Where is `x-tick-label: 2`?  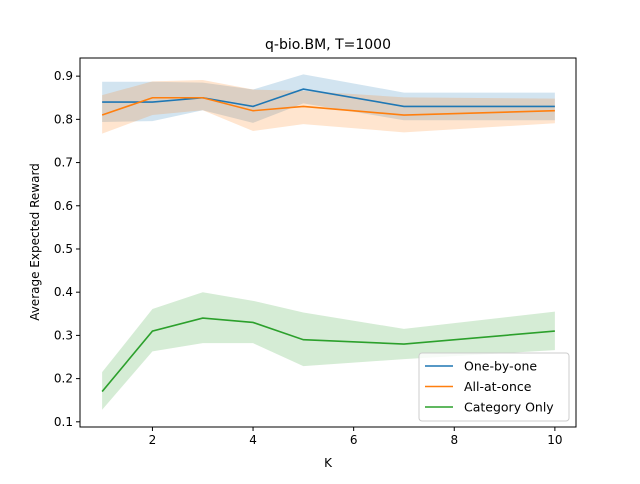
x-tick-label: 2 is located at coordinates (153, 440).